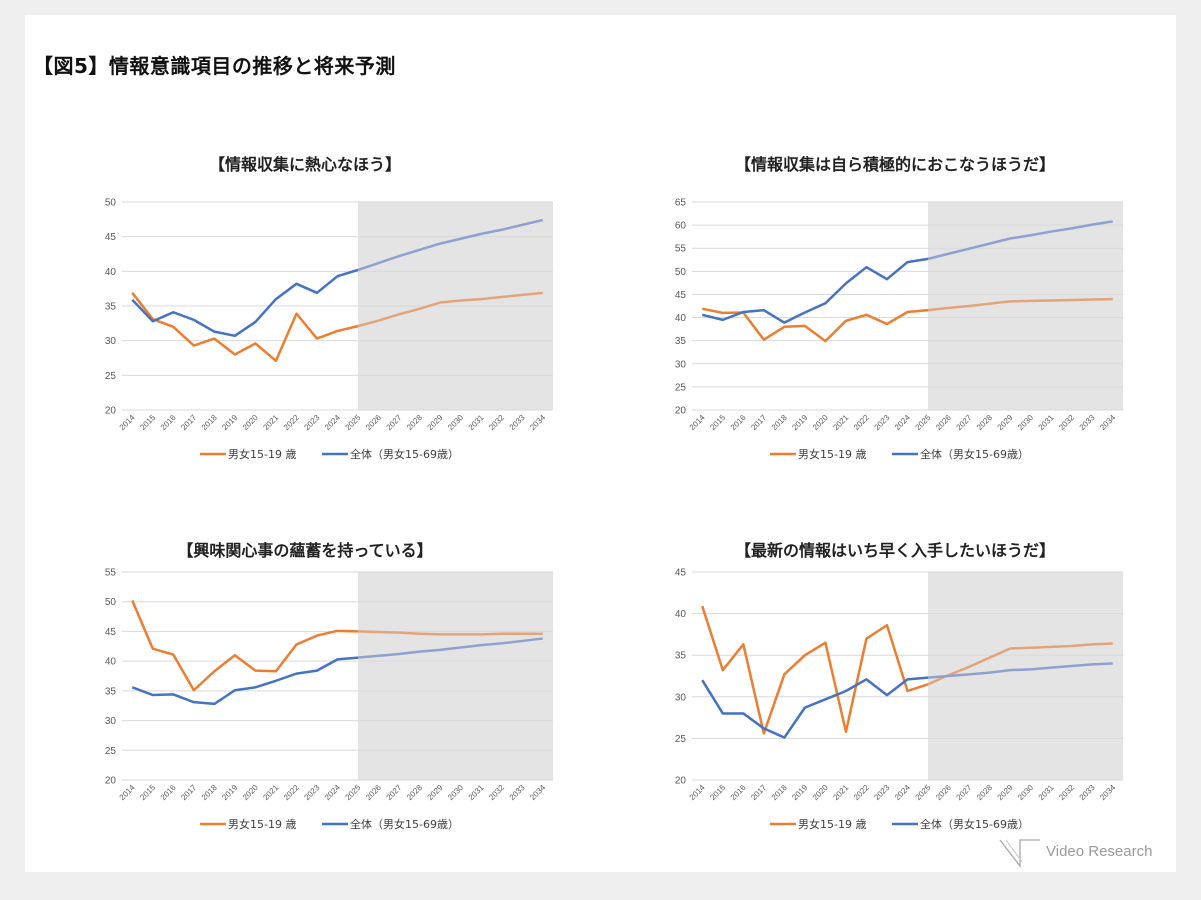  Describe the element at coordinates (352, 792) in the screenshot. I see `x-tick-label: 2025` at that location.